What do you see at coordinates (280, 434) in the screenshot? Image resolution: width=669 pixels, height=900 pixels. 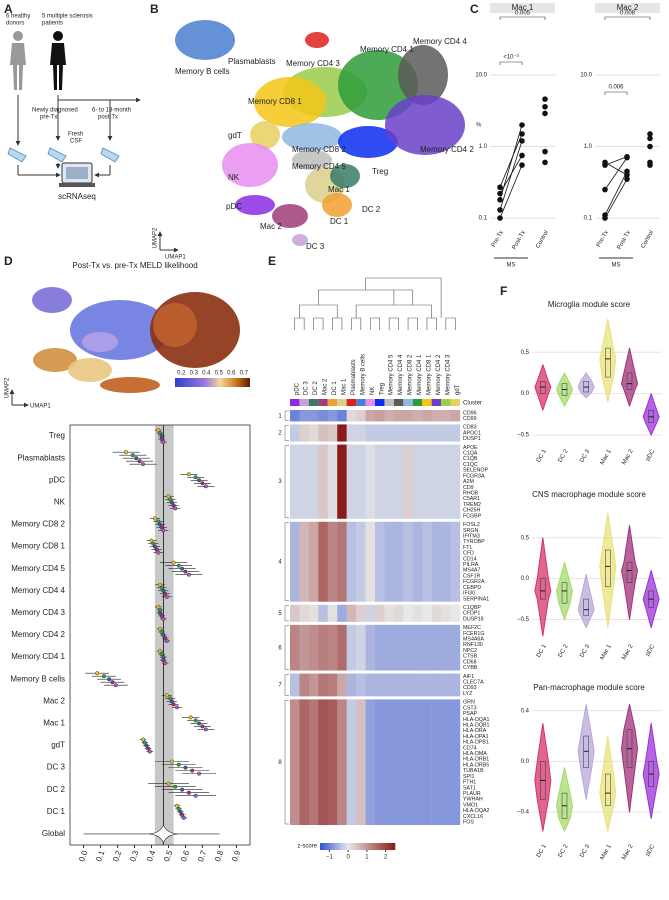 I see `group-label: 2` at bounding box center [280, 434].